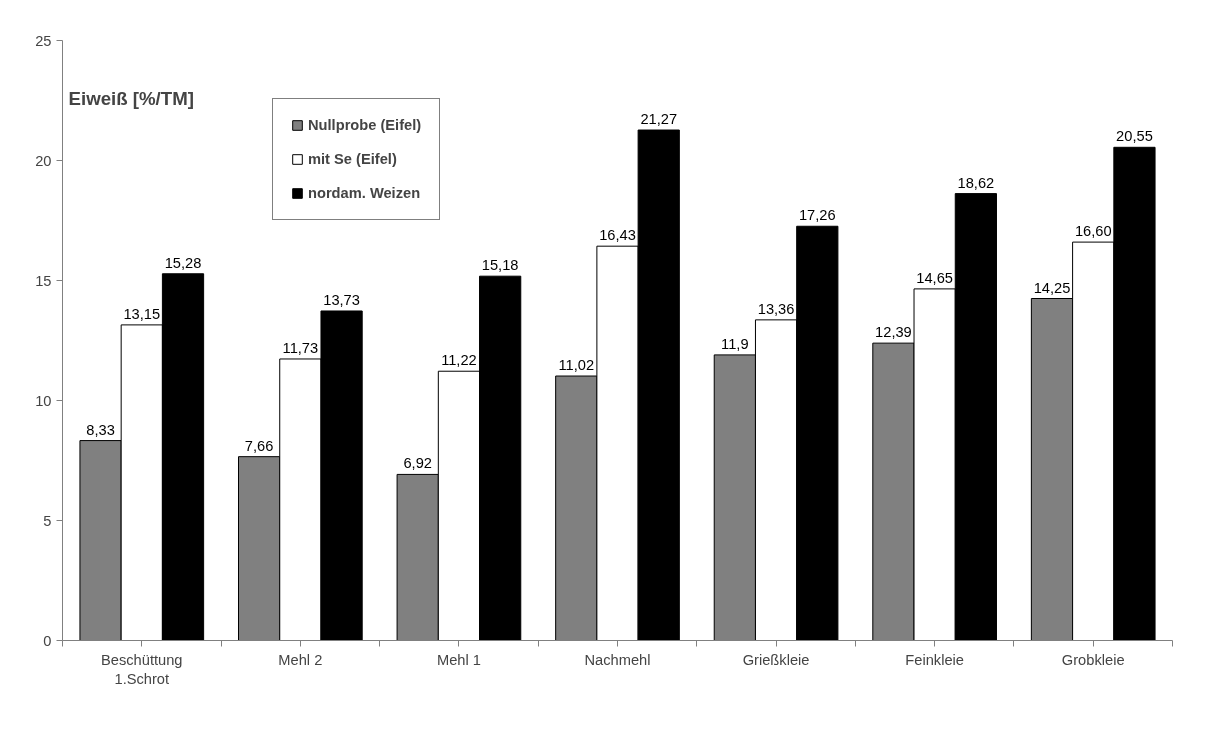 This screenshot has height=743, width=1208. Describe the element at coordinates (417, 463) in the screenshot. I see `data-label: 6,92` at that location.